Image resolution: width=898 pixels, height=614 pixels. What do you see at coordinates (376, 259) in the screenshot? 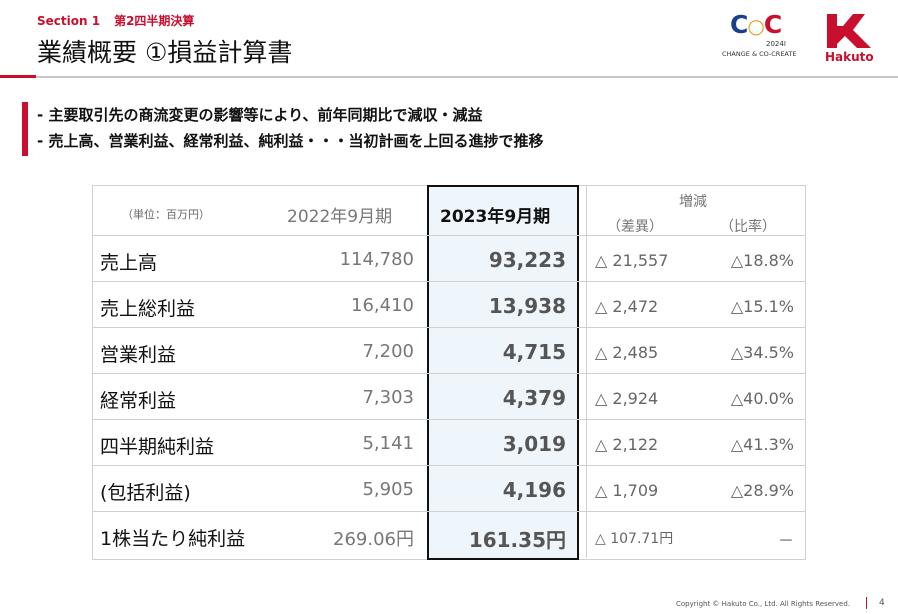
I see `row-prev-value: 114,780` at bounding box center [376, 259].